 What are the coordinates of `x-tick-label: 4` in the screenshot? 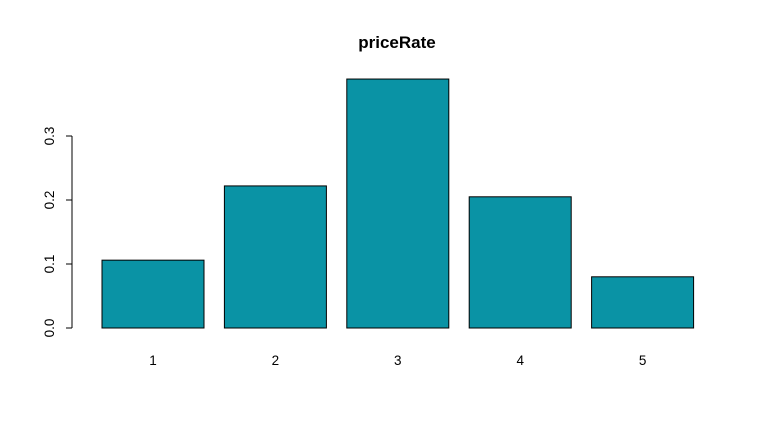 It's located at (520, 360).